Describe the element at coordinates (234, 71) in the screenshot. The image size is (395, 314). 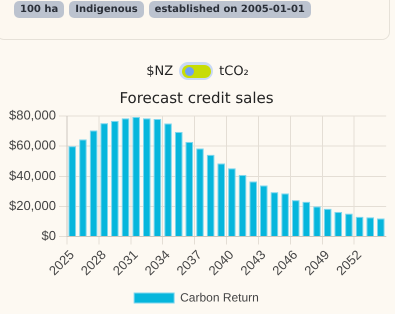
I see `text: tCO₂` at that location.